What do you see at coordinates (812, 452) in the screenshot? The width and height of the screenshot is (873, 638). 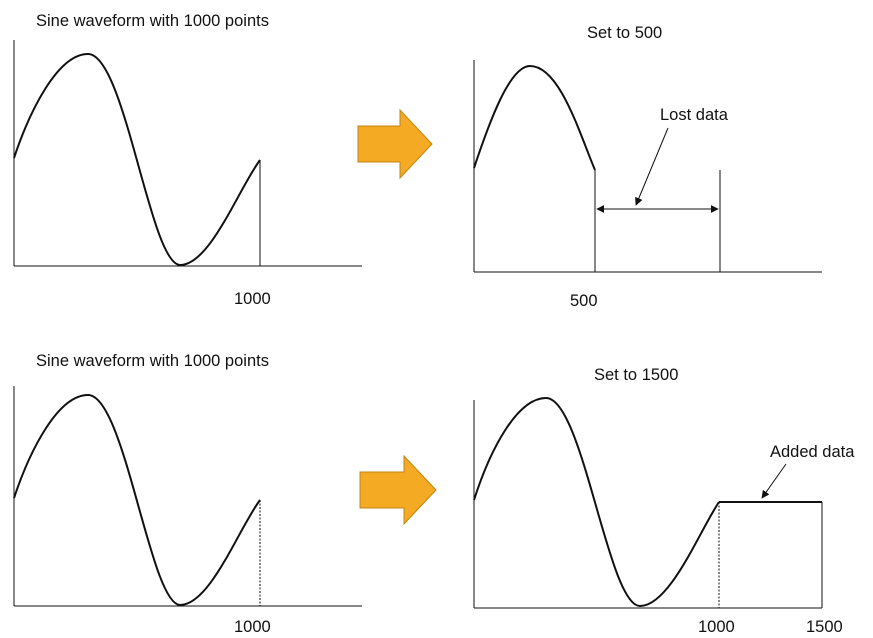 I see `added-data-callout: Added data` at bounding box center [812, 452].